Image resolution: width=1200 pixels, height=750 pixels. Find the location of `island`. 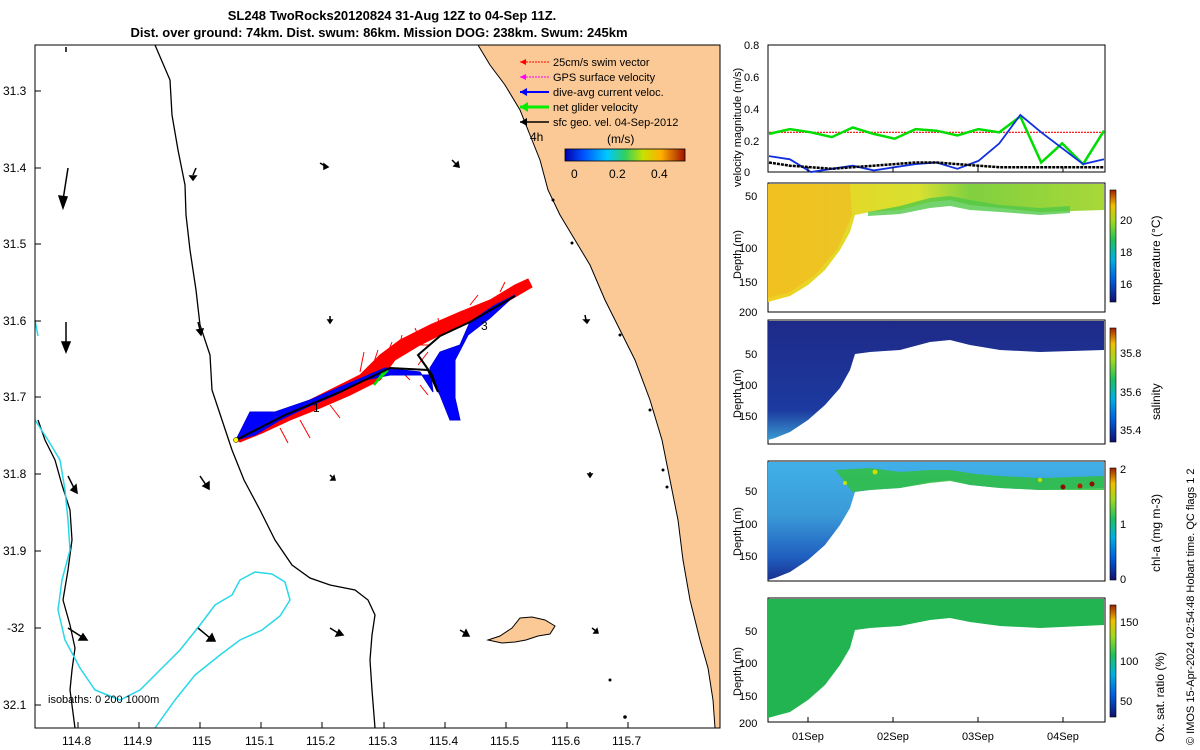

island is located at coordinates (521, 630).